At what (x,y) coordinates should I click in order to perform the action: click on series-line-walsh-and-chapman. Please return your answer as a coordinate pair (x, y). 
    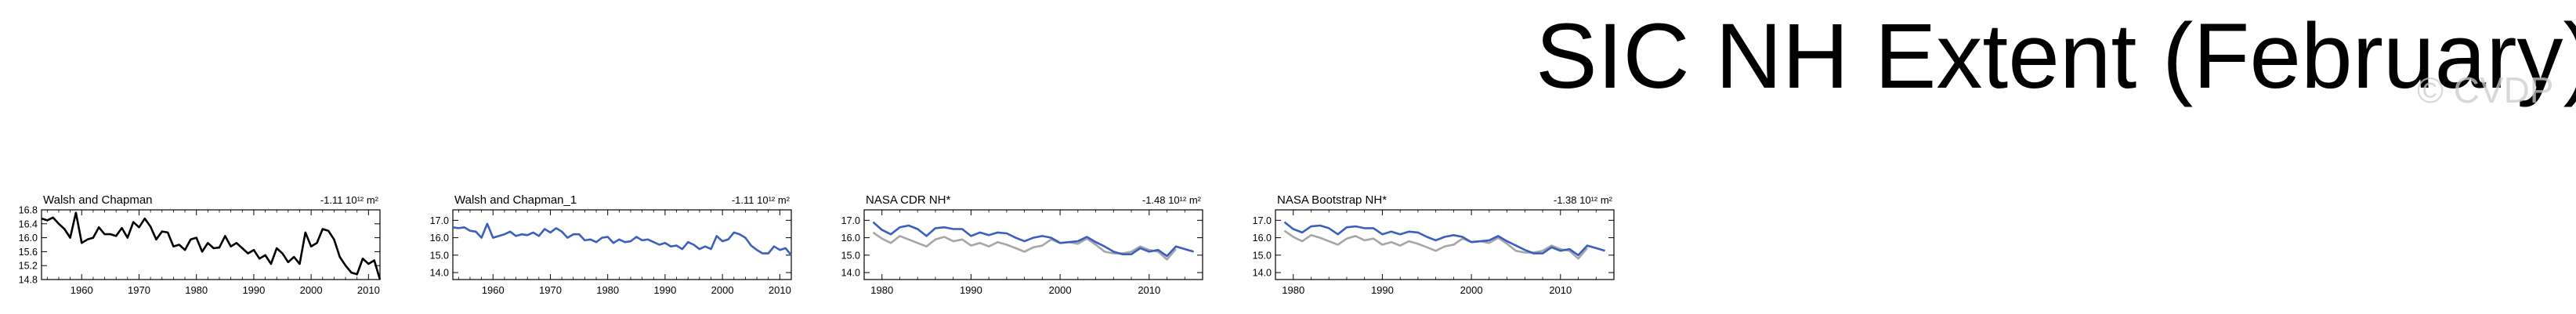
    Looking at the image, I should click on (211, 246).